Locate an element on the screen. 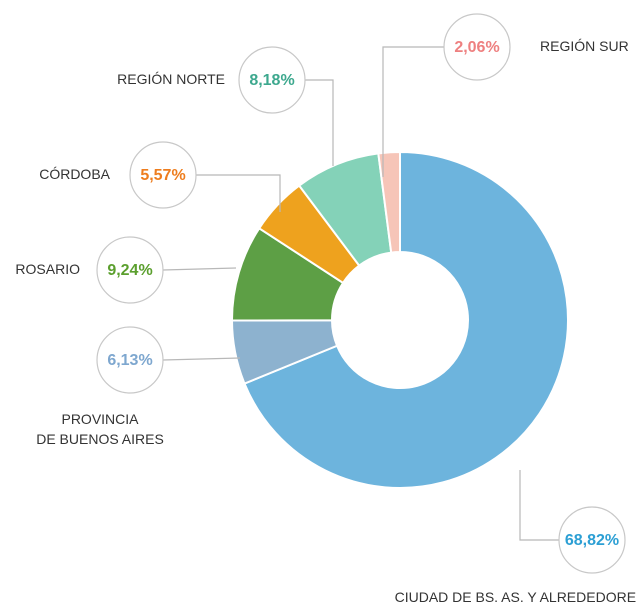 The width and height of the screenshot is (636, 612). category-label-line: REGIÓN NORTE is located at coordinates (171, 79).